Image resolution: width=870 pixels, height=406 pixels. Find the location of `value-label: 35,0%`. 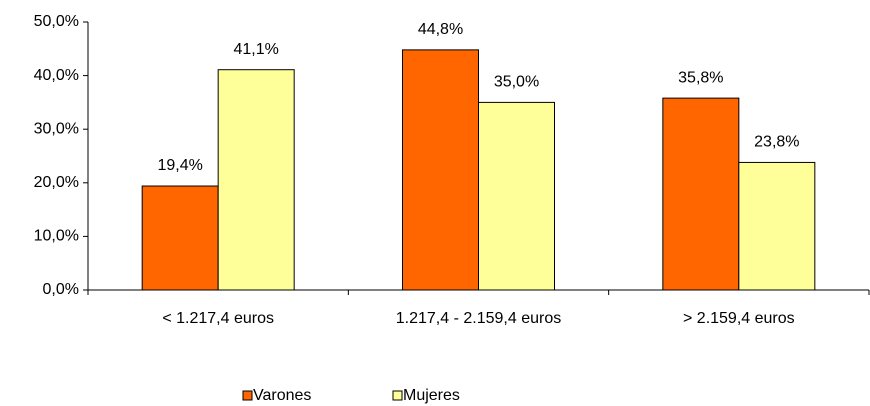

value-label: 35,0% is located at coordinates (516, 82).